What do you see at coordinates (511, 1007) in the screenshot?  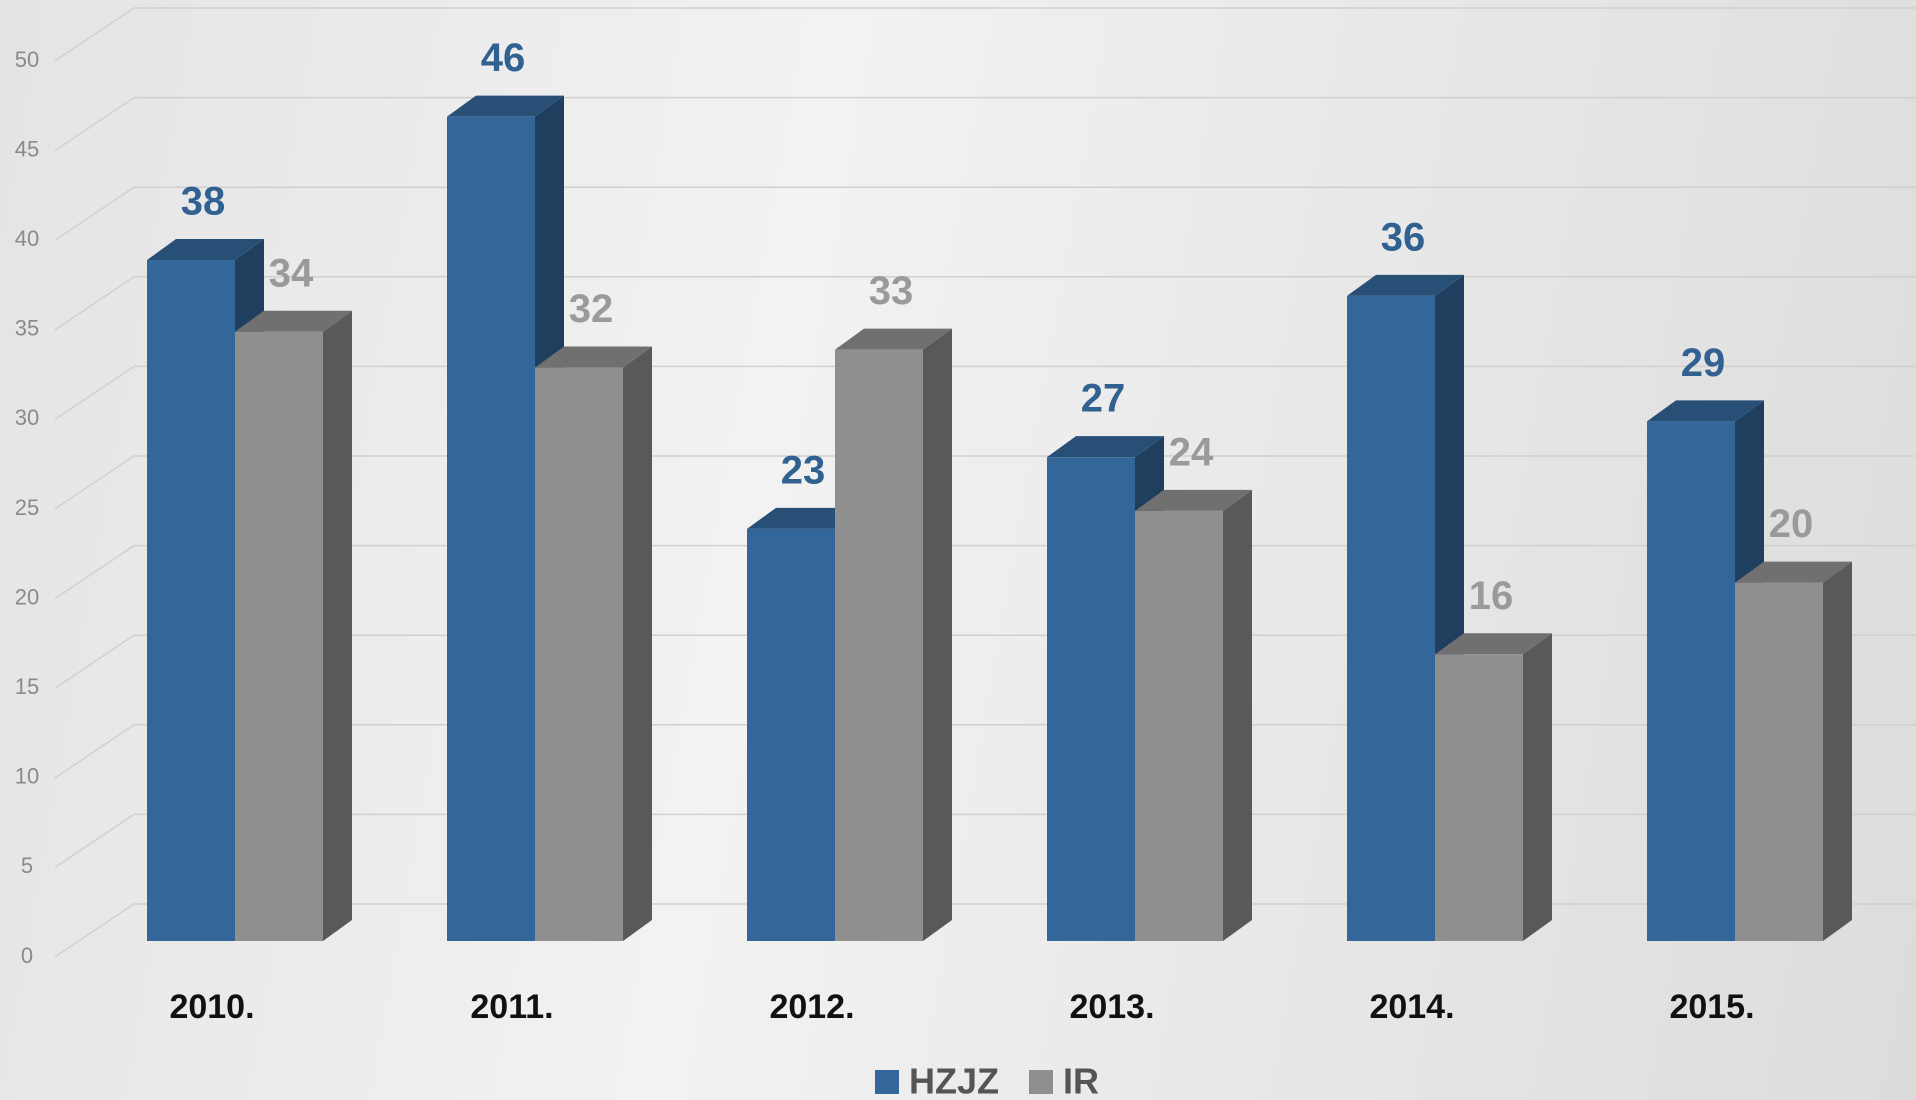 I see `x-tick-label: 2011.` at bounding box center [511, 1007].